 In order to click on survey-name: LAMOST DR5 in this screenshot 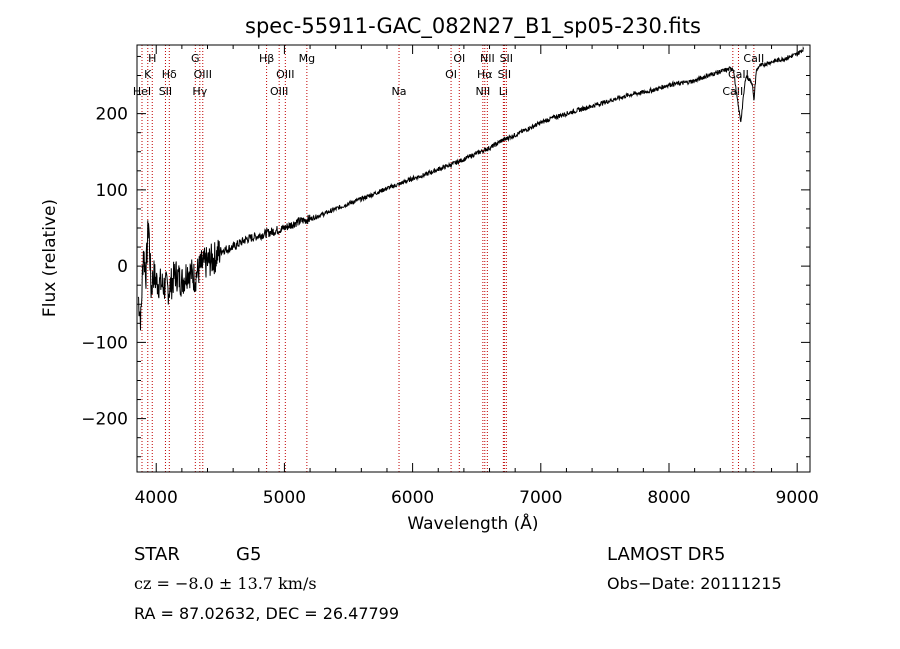, I will do `click(666, 554)`.